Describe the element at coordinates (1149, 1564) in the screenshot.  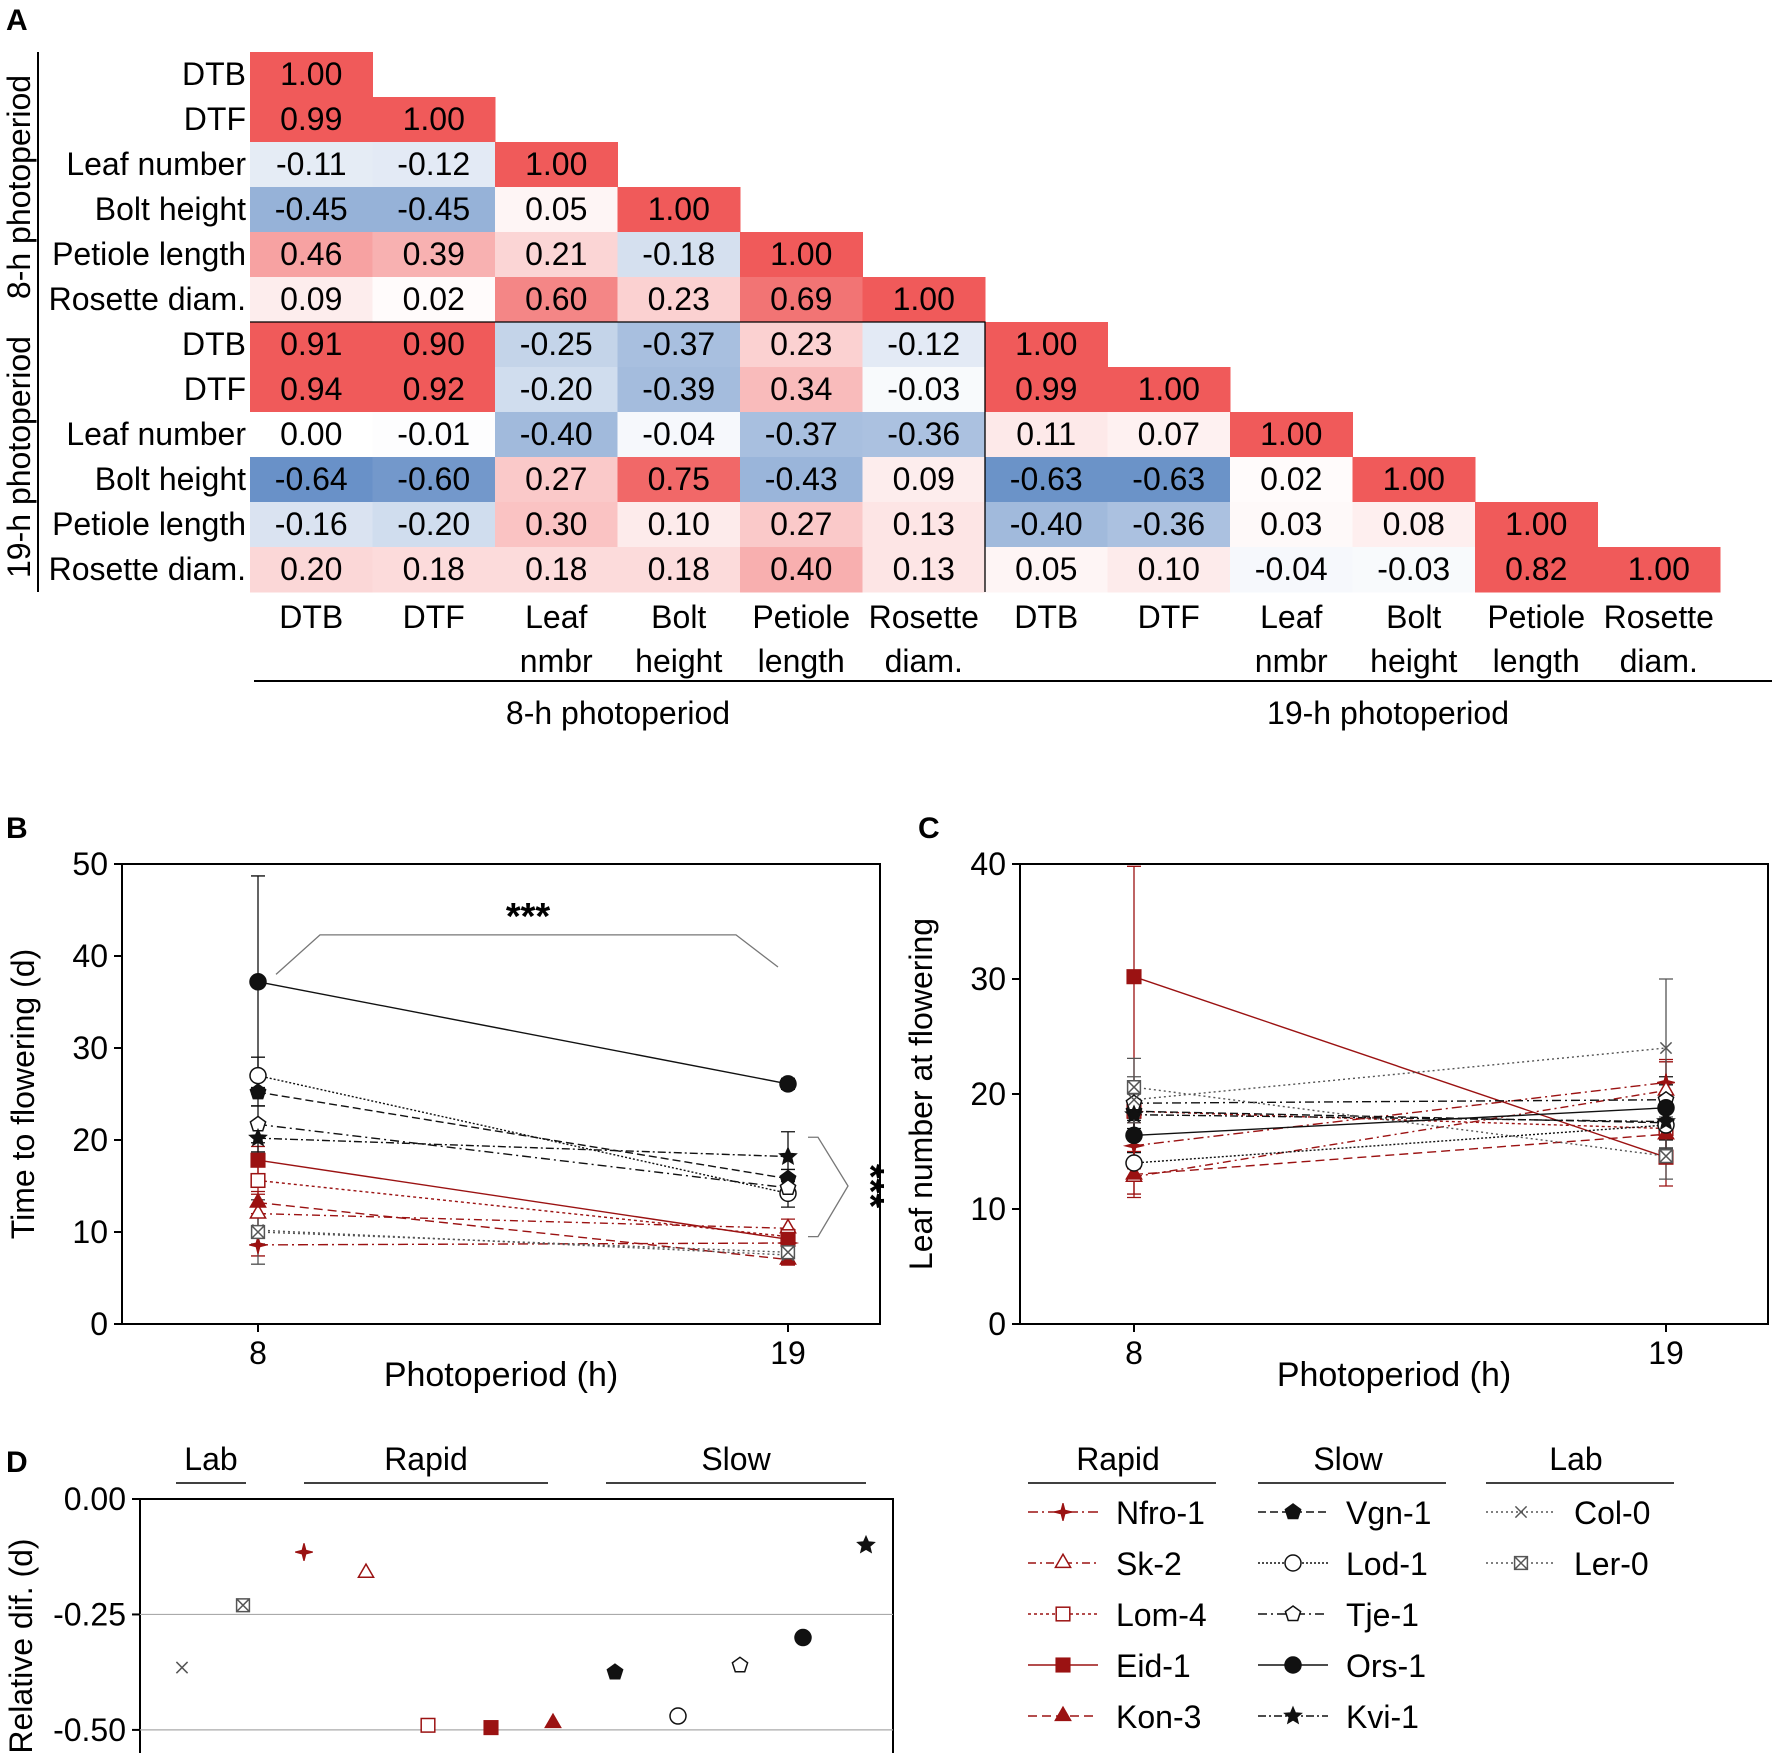
I see `legend-label: Sk-2` at that location.